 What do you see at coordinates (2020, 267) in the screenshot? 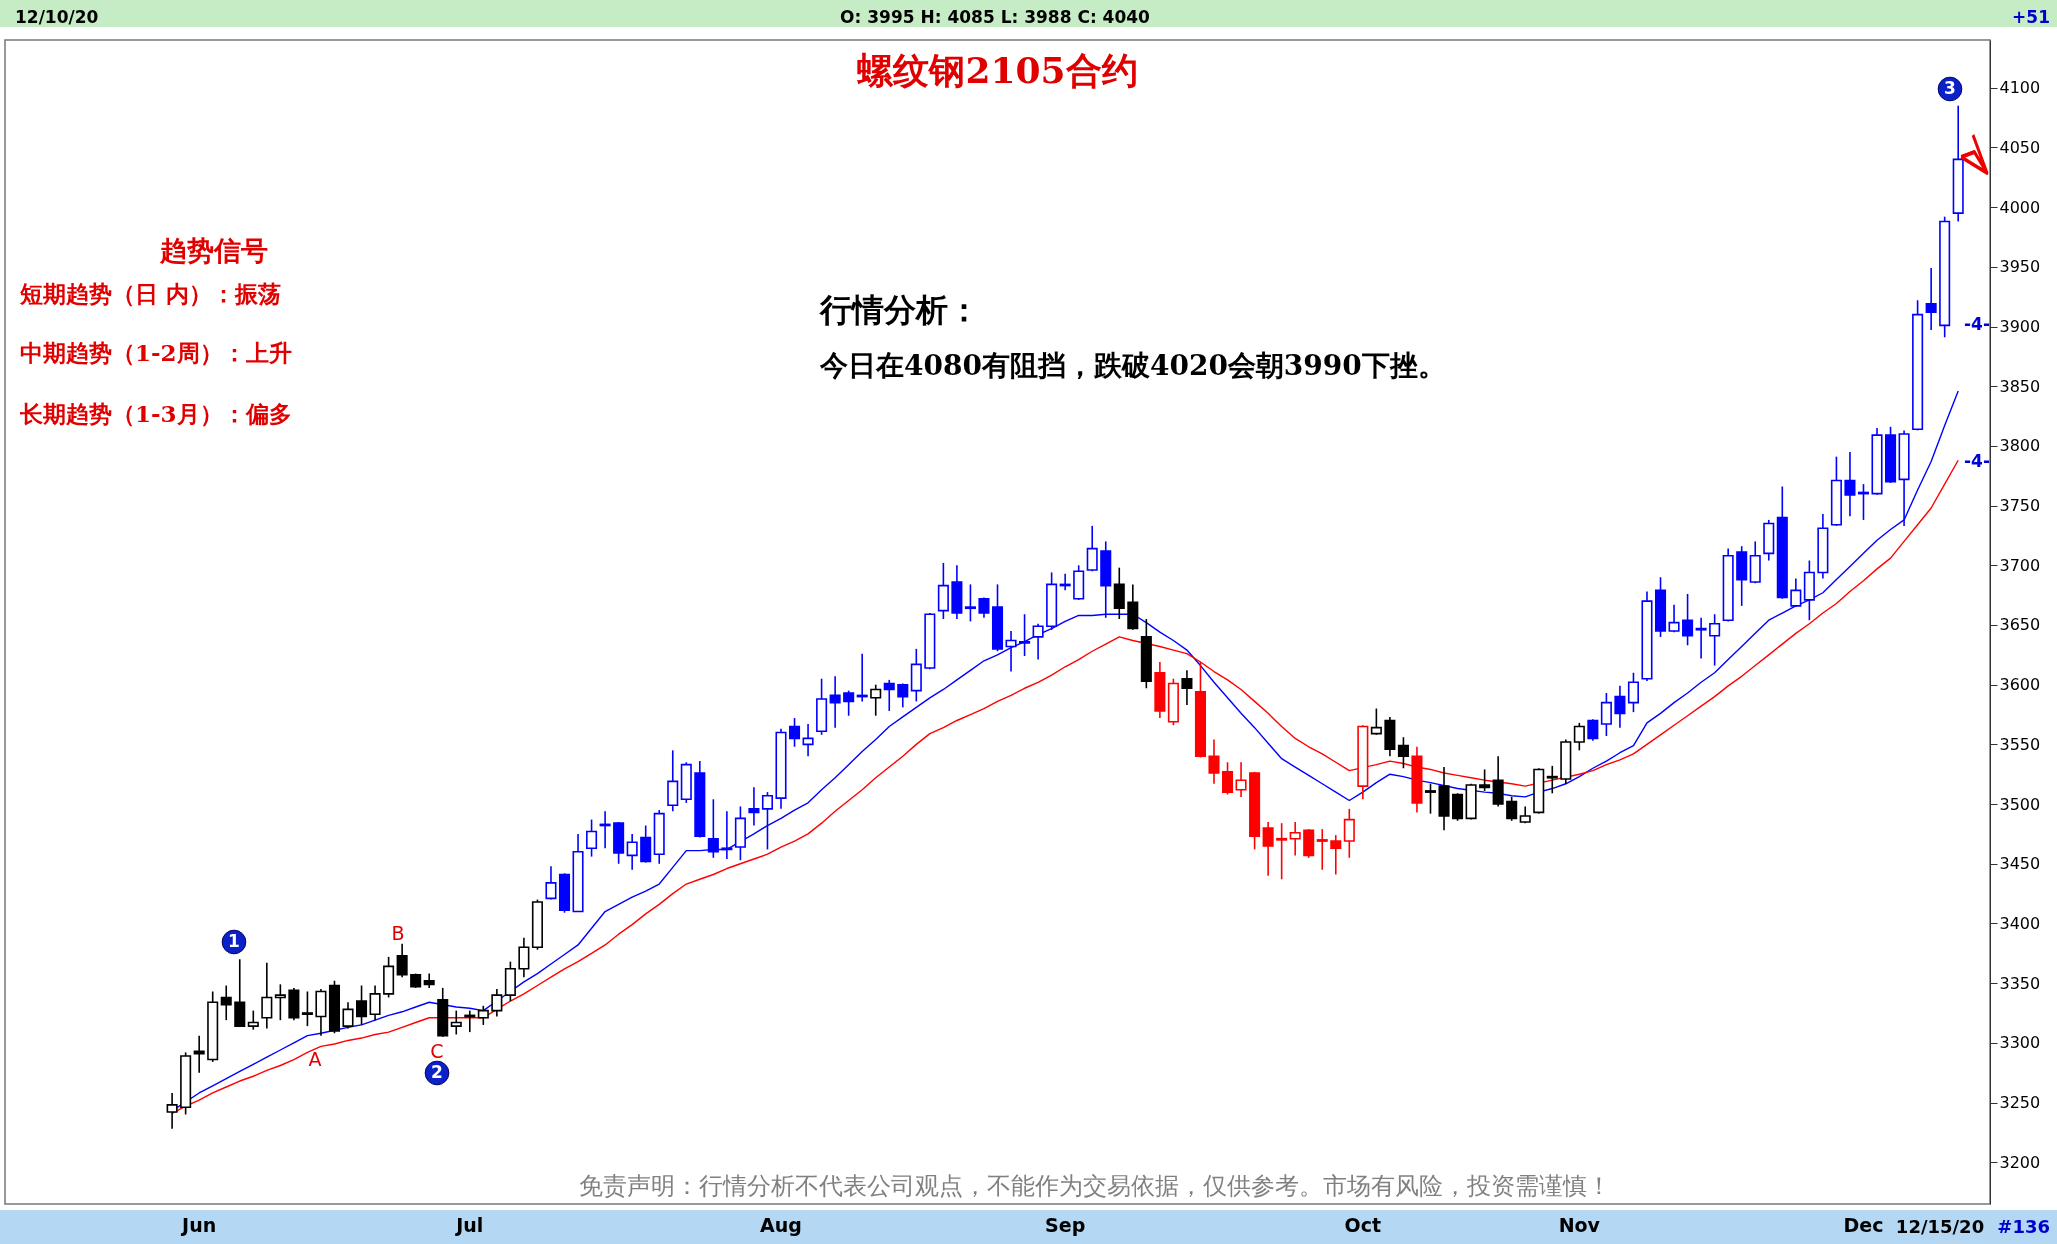
I see `y-tick-label: 3950` at bounding box center [2020, 267].